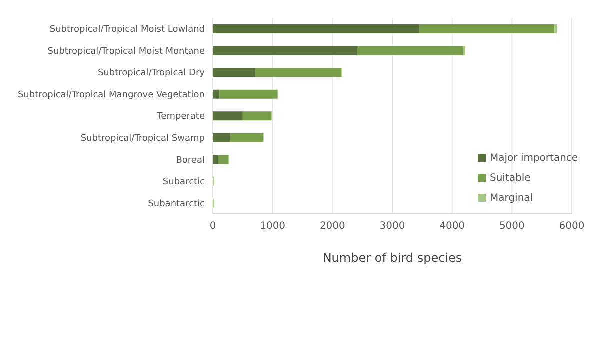 This screenshot has width=600, height=337. I want to click on x-tick-label: 6000, so click(572, 226).